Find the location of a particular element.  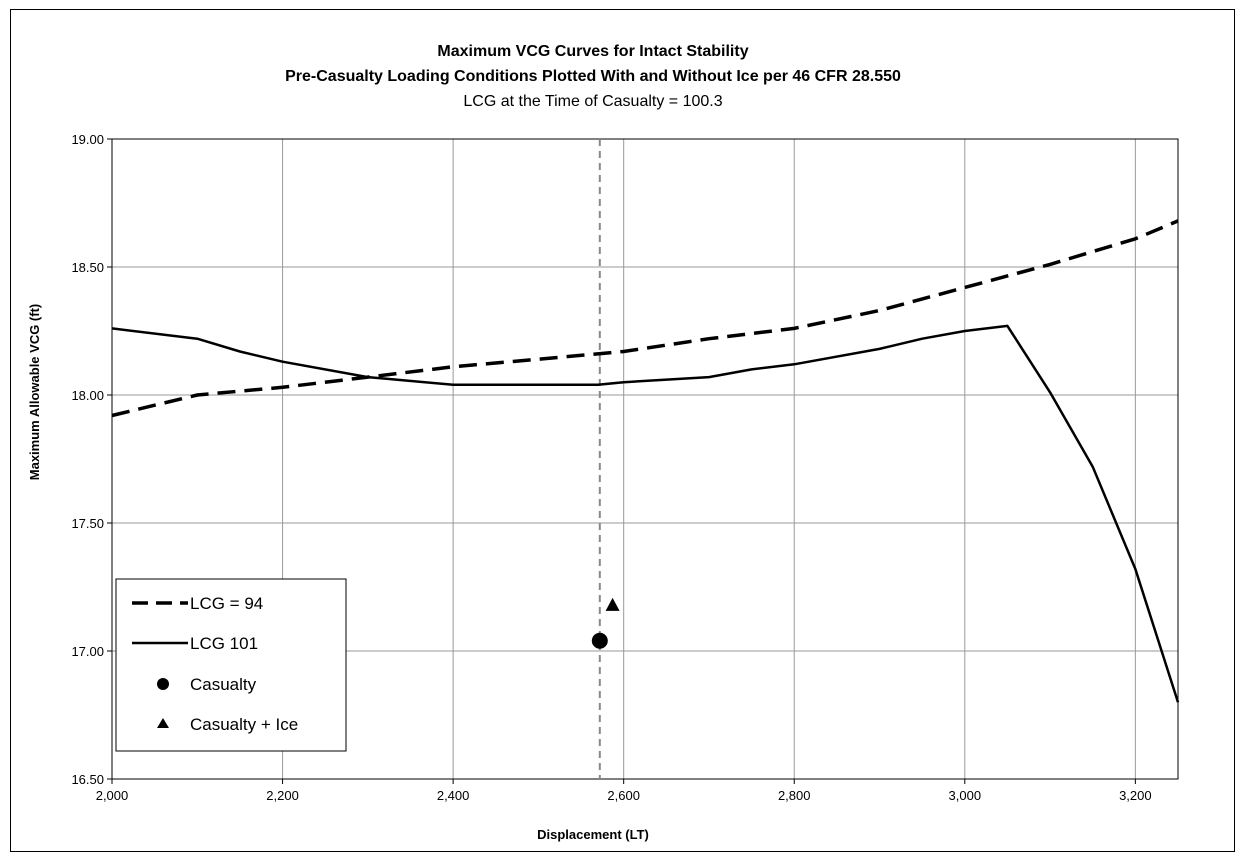

legend-label-lcg-94: LCG = 94 is located at coordinates (226, 603).